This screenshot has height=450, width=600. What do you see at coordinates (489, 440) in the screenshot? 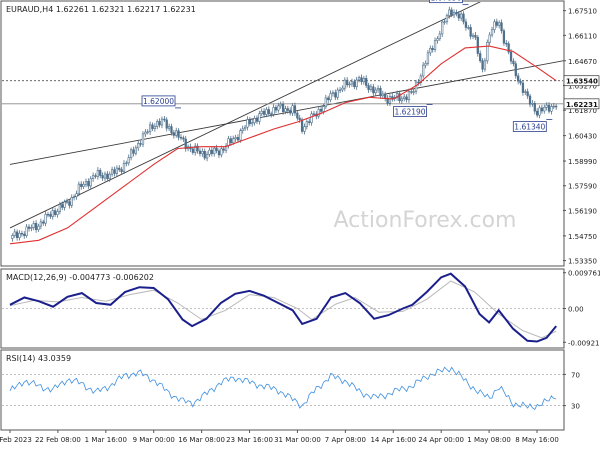
I see `x-tick-label: 1 May 08:00` at bounding box center [489, 440].